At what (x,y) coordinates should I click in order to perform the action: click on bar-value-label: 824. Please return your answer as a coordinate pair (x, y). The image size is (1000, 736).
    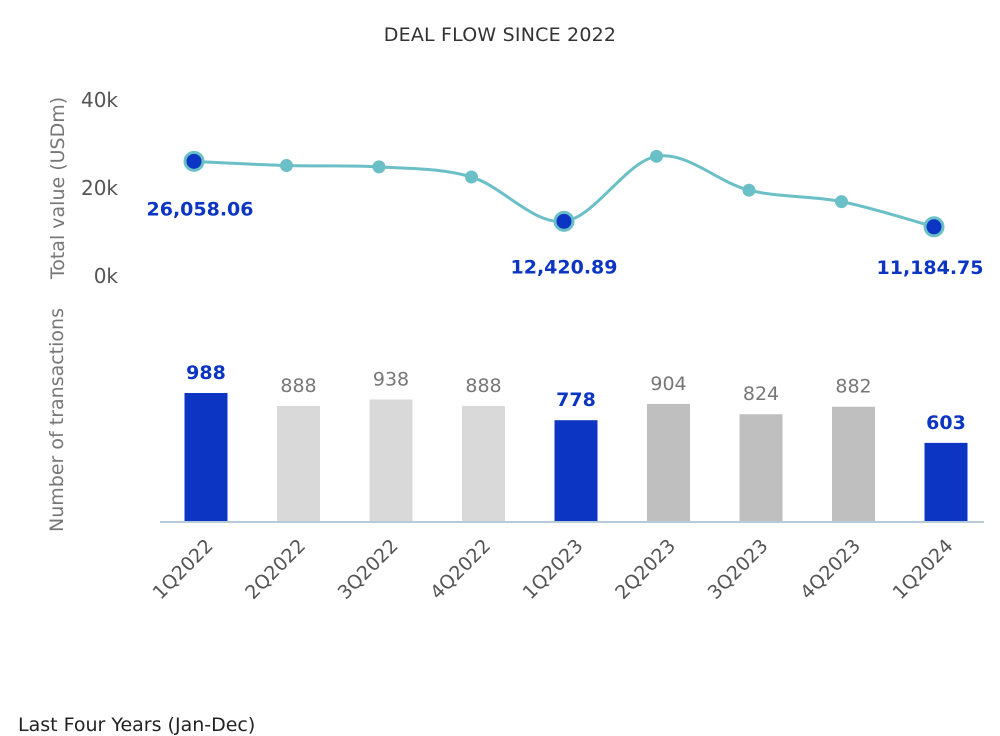
    Looking at the image, I should click on (761, 394).